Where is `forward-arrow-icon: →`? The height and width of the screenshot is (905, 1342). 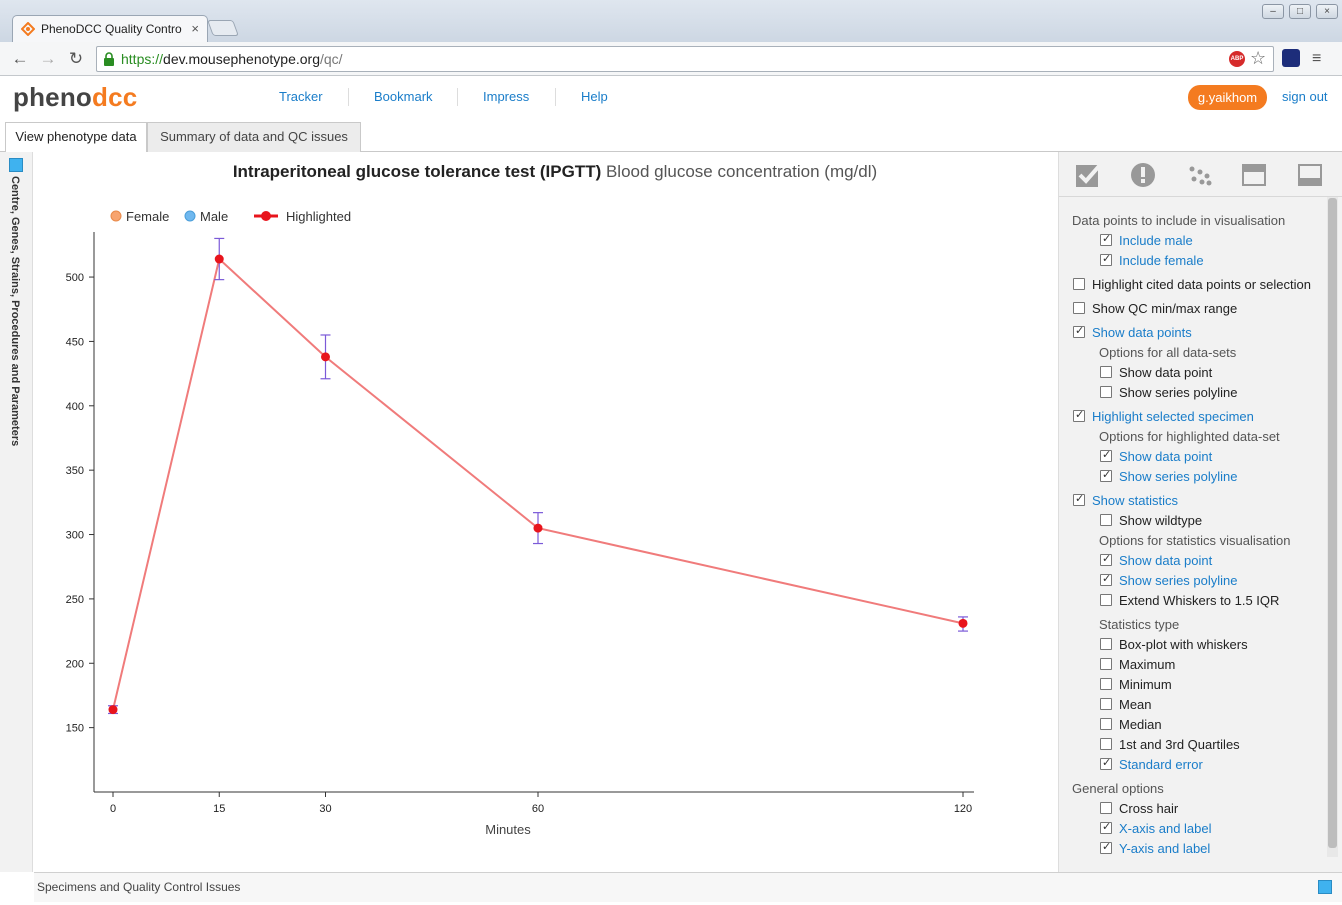 forward-arrow-icon: → is located at coordinates (48, 58).